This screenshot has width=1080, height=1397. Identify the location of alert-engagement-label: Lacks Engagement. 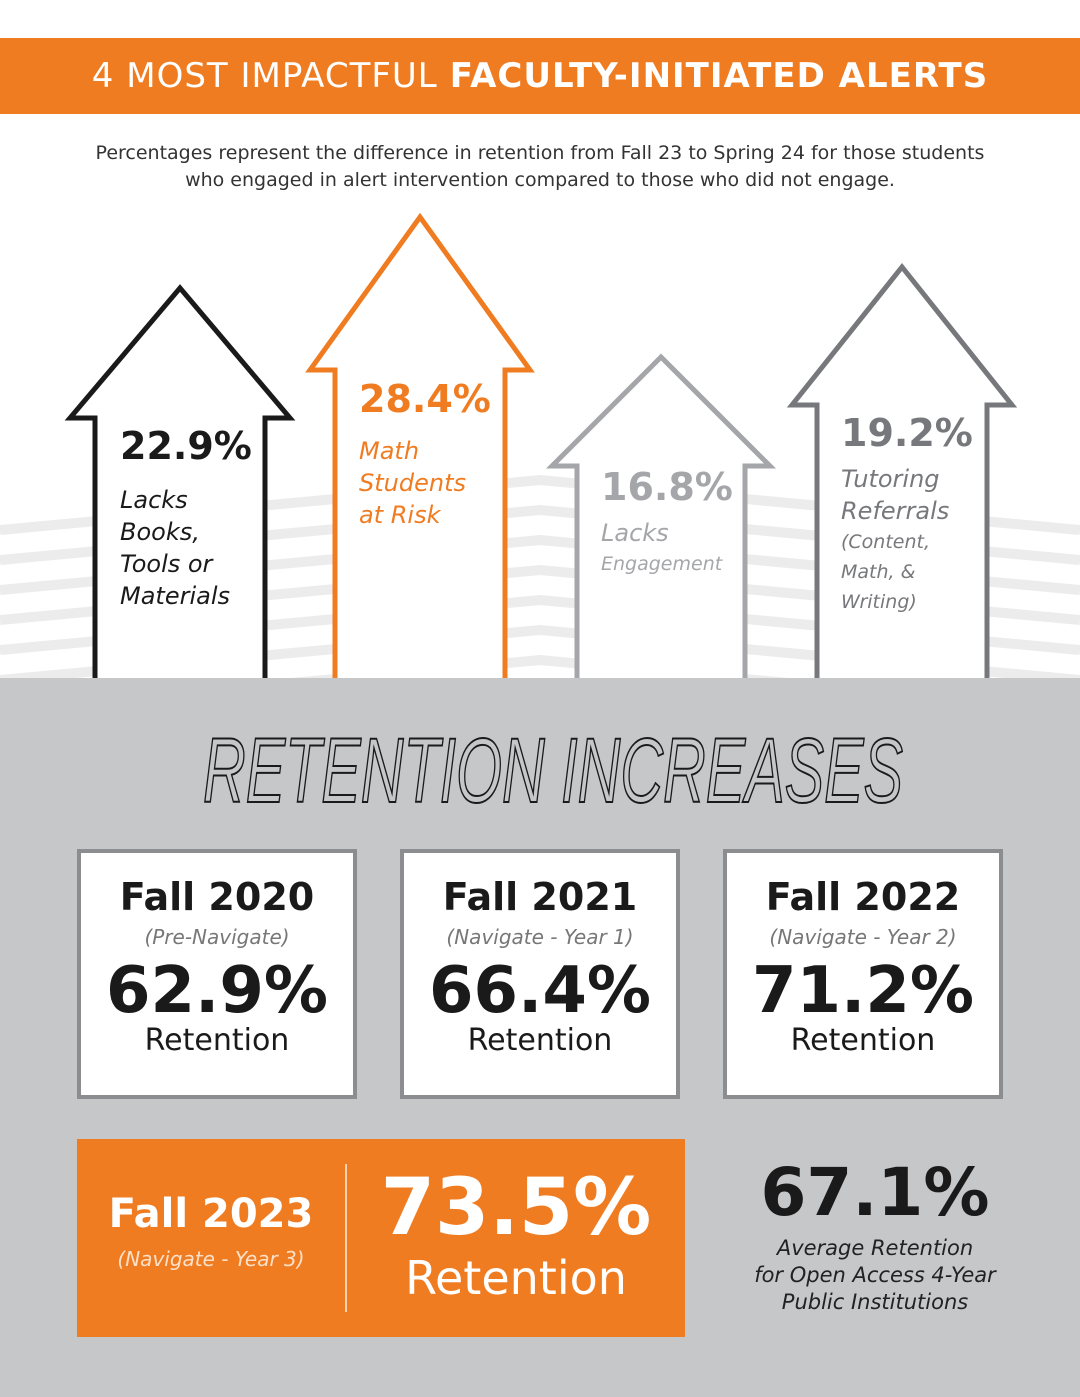
(667, 548).